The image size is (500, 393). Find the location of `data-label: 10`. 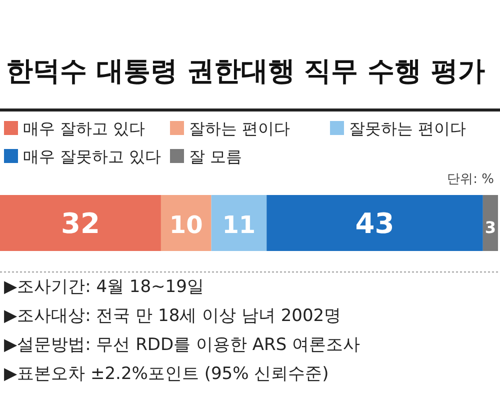

data-label: 10 is located at coordinates (186, 225).